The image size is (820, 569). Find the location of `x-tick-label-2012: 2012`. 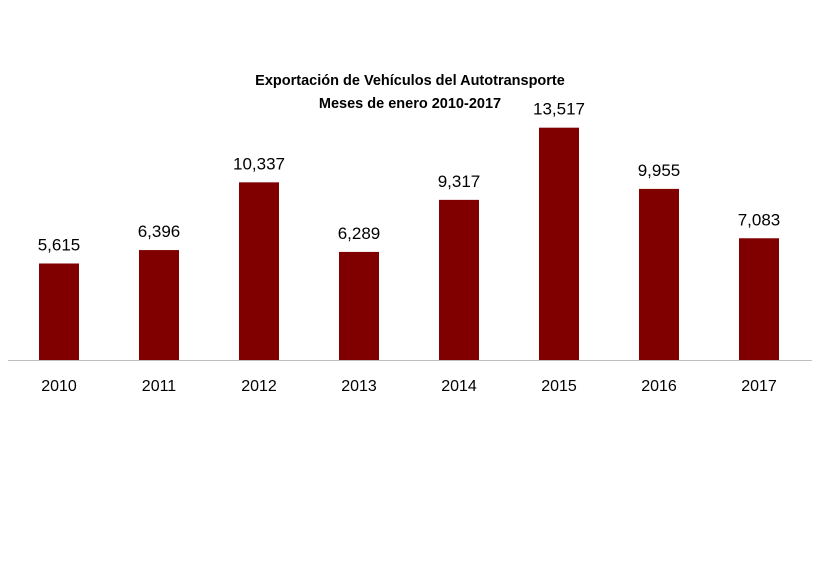

x-tick-label-2012: 2012 is located at coordinates (259, 386).